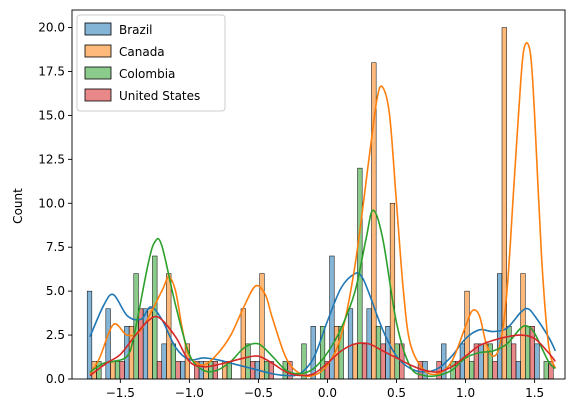 Image resolution: width=576 pixels, height=413 pixels. I want to click on y-axis-label: Count, so click(18, 206).